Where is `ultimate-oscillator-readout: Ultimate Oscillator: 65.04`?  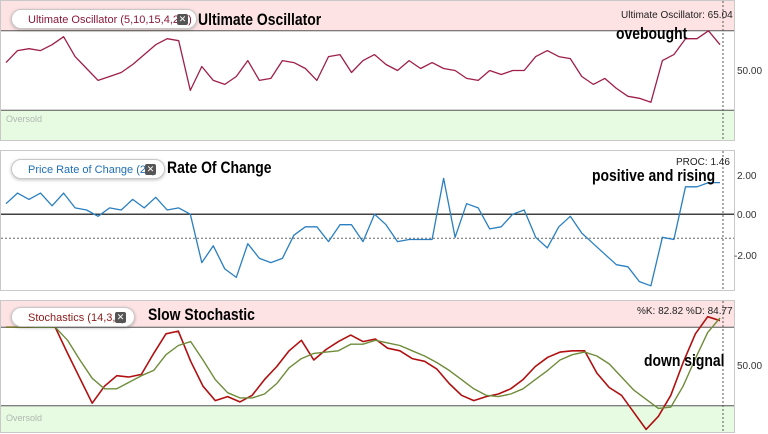 ultimate-oscillator-readout: Ultimate Oscillator: 65.04 is located at coordinates (677, 15).